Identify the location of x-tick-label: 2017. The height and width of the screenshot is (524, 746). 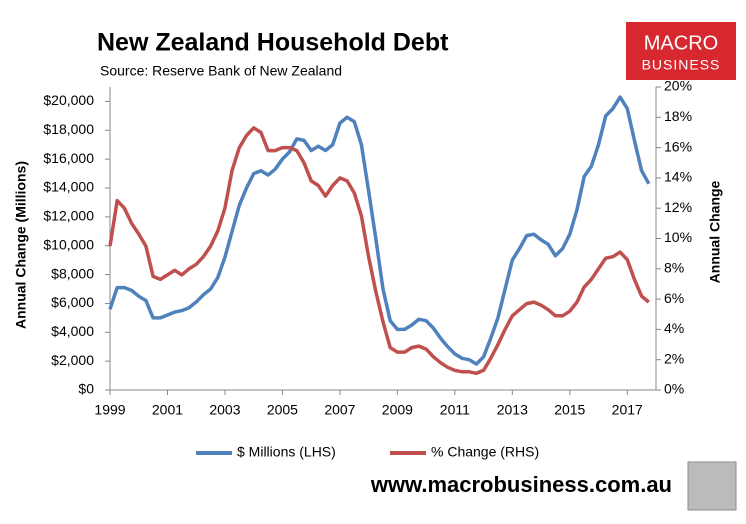
(627, 410).